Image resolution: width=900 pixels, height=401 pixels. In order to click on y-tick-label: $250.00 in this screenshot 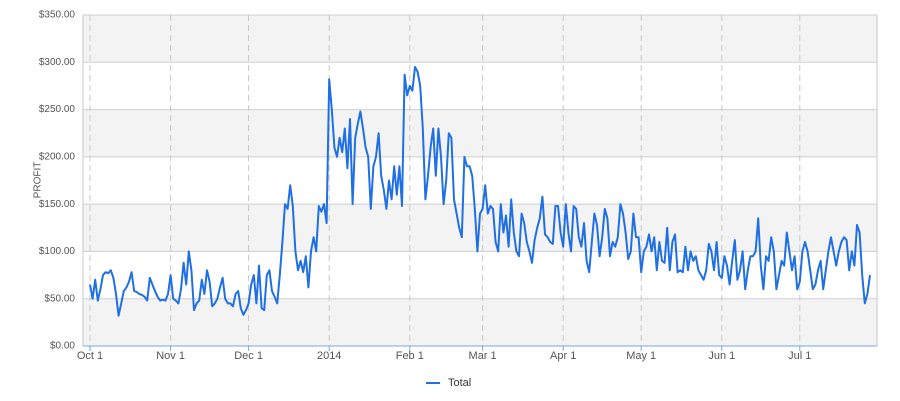, I will do `click(57, 109)`.